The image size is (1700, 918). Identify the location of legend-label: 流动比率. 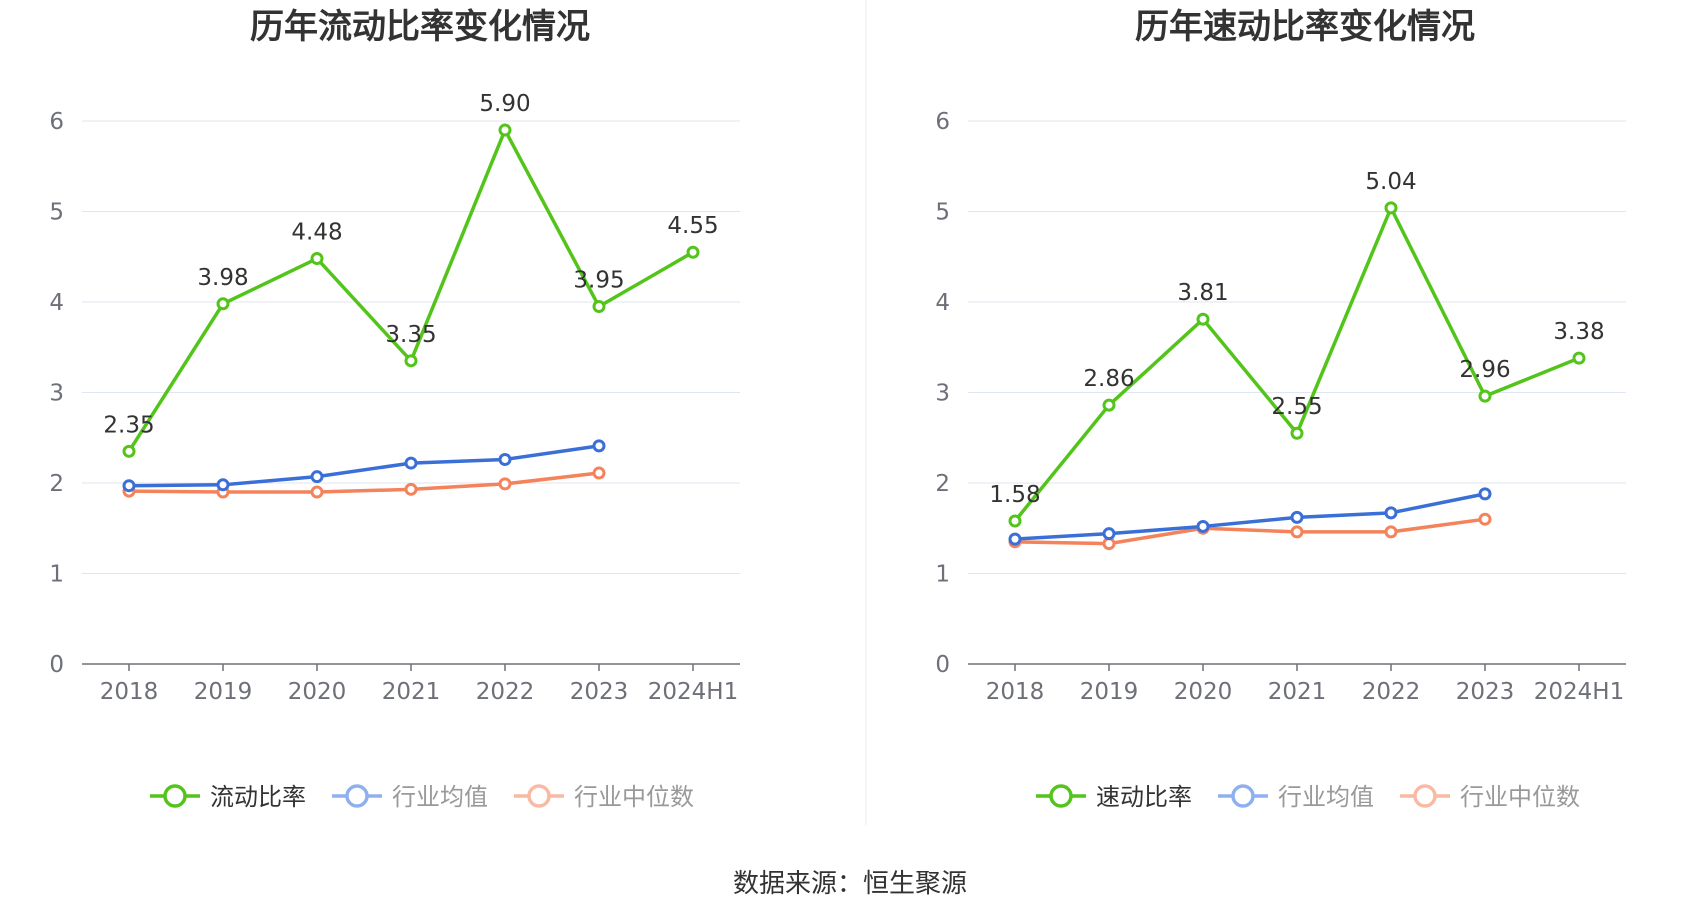
(258, 797).